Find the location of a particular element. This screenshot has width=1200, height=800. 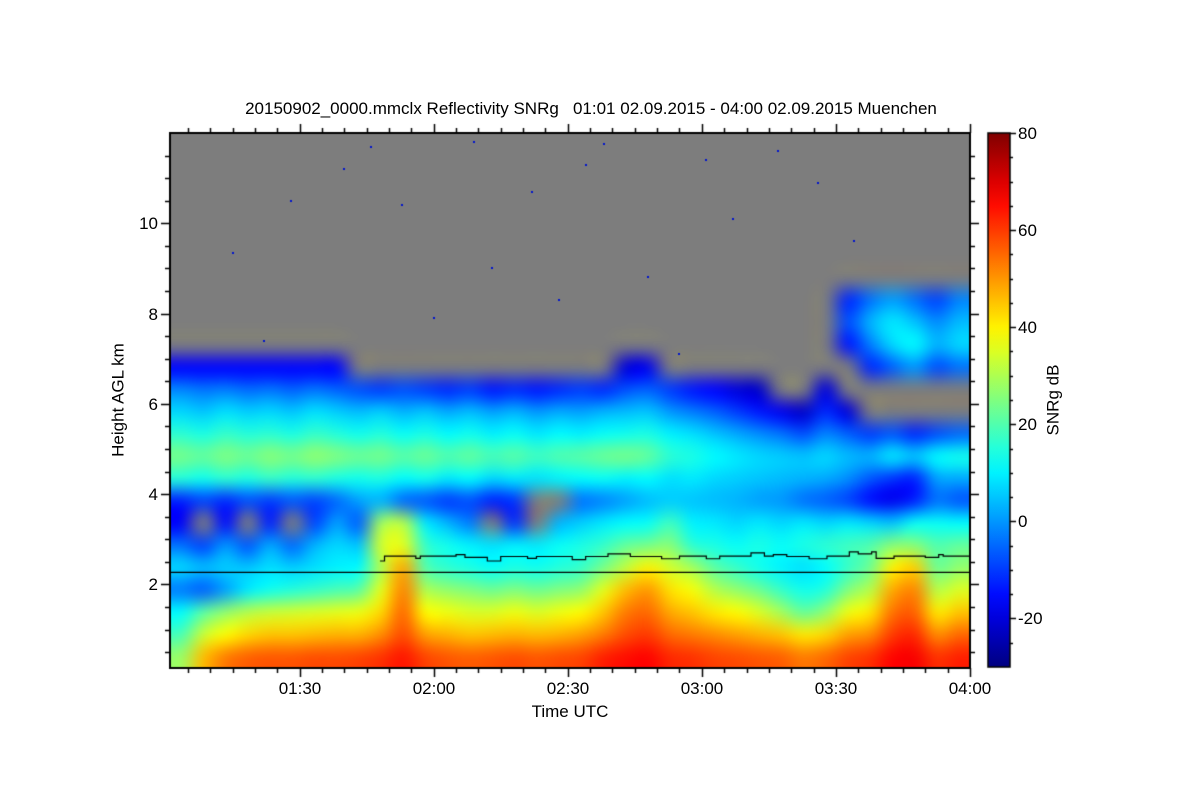

colorbar-tick-label: 20 is located at coordinates (1027, 424).